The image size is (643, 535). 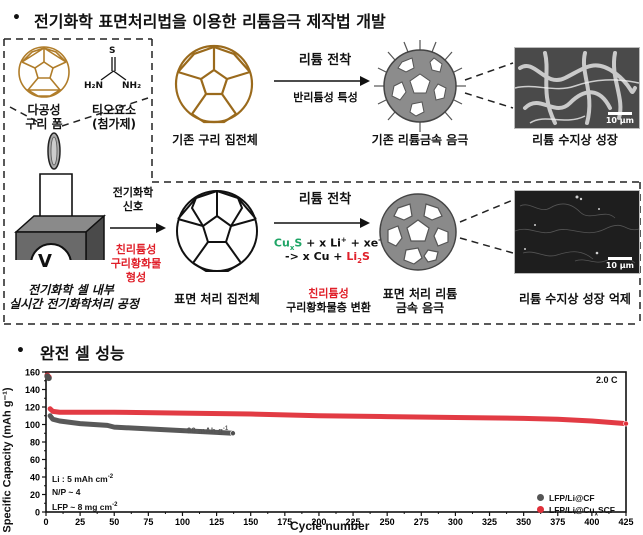 What do you see at coordinates (328, 293) in the screenshot?
I see `conversion-label-1: 친리튬성` at bounding box center [328, 293].